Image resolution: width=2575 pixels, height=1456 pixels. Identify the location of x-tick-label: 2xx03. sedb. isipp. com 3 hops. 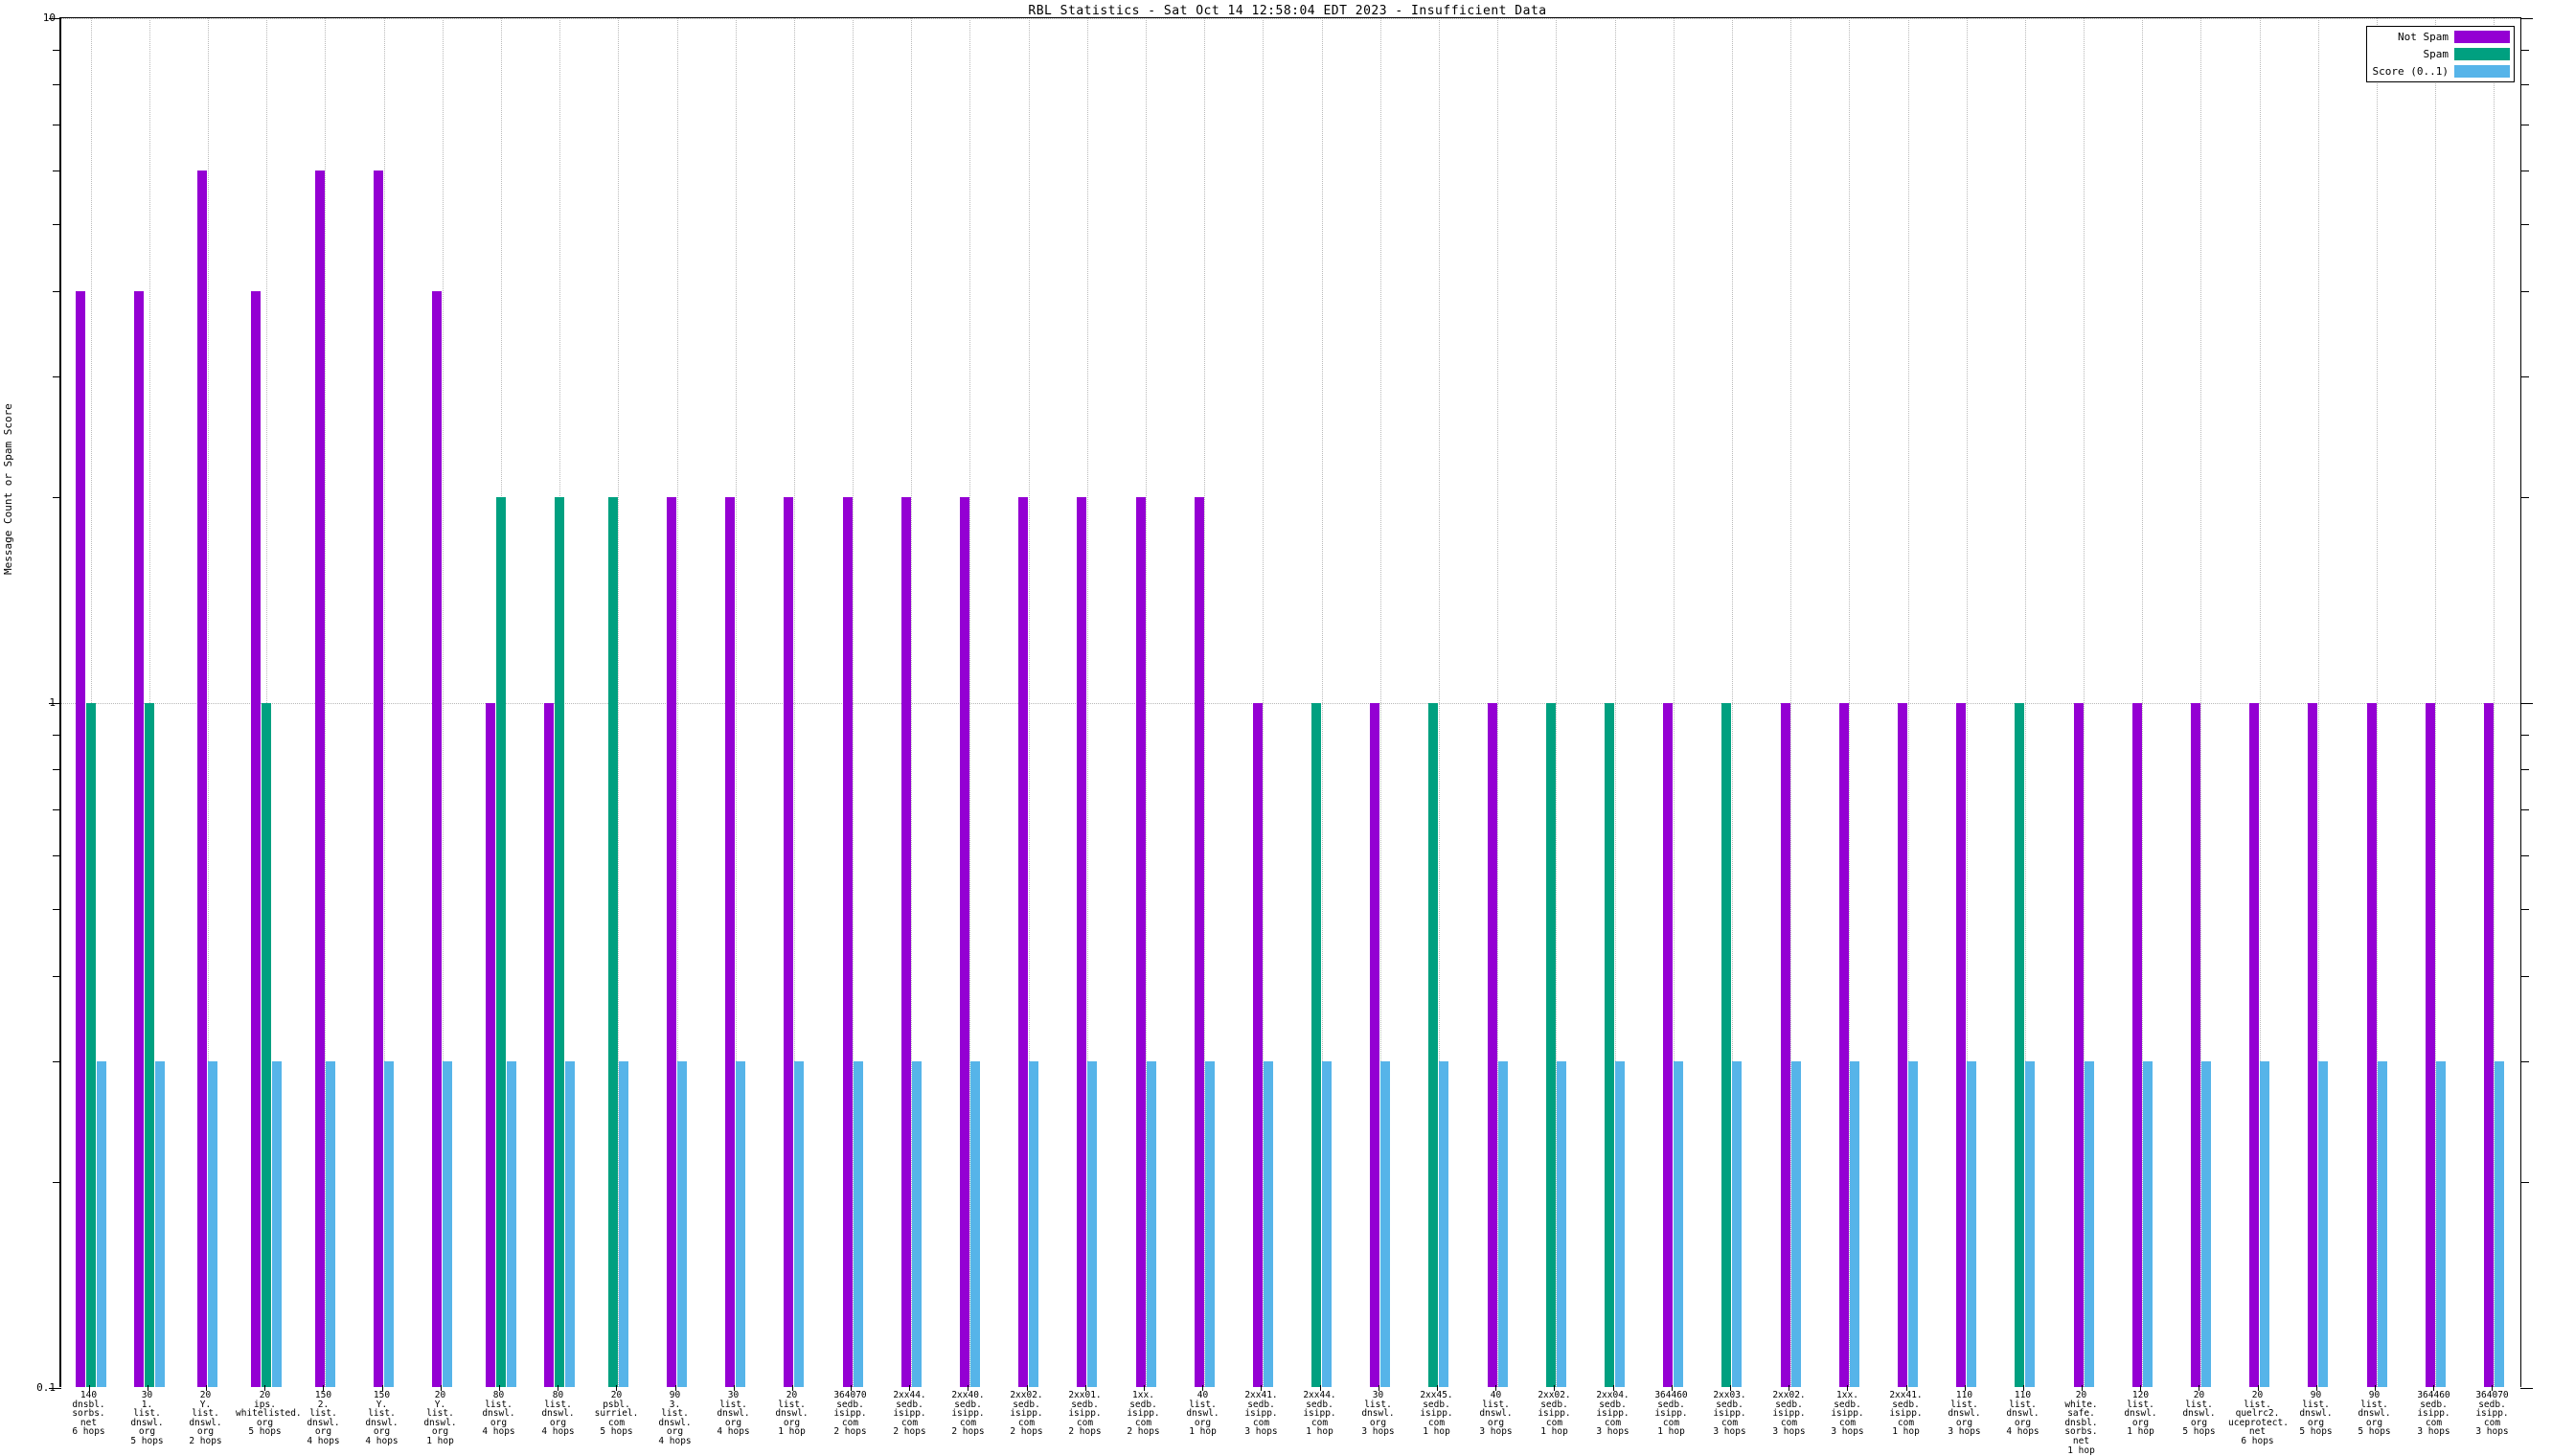
(1729, 1414).